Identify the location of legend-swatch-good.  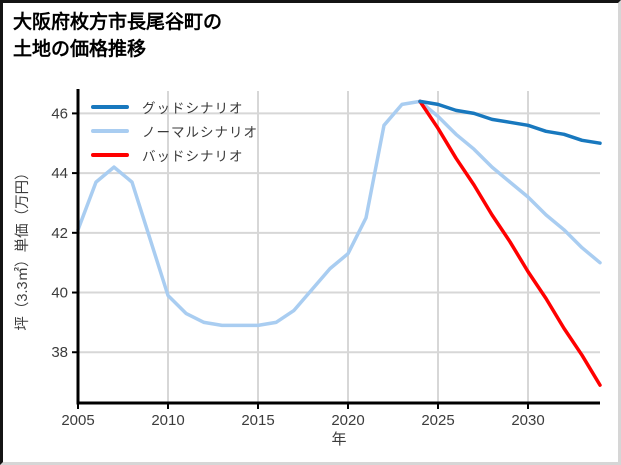
(110, 107).